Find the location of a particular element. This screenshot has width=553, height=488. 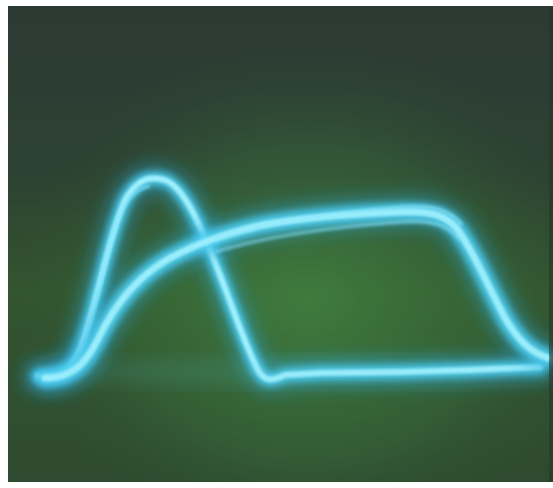

baseline-glow is located at coordinates (296, 372).